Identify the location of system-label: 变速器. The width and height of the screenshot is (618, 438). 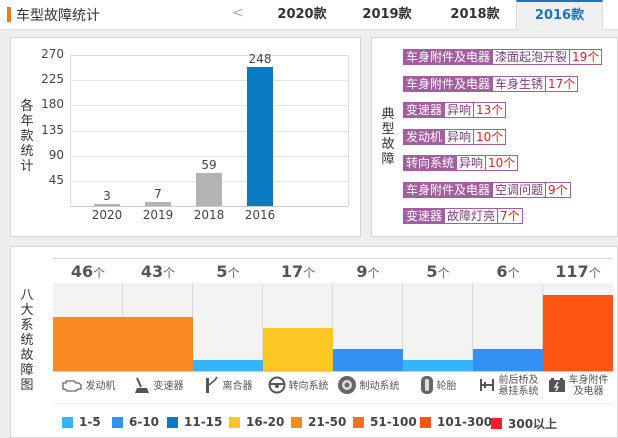
(169, 386).